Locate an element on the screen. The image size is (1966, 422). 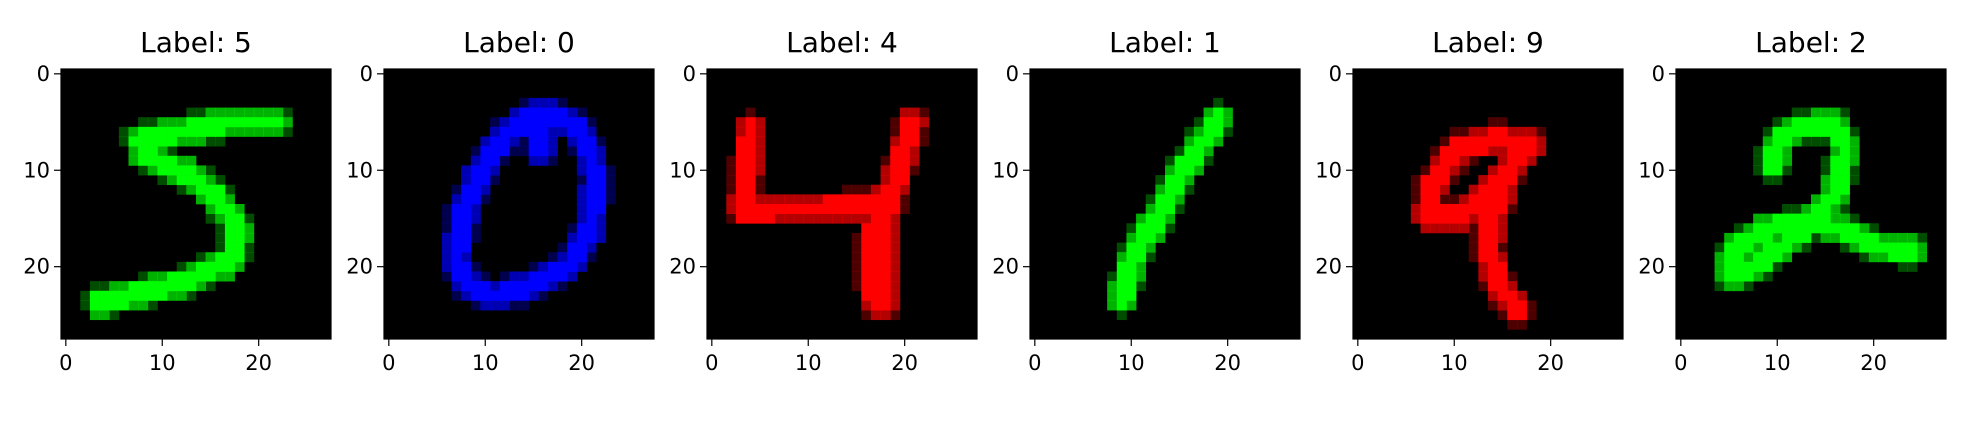
x-tick-label: 10 is located at coordinates (1131, 363).